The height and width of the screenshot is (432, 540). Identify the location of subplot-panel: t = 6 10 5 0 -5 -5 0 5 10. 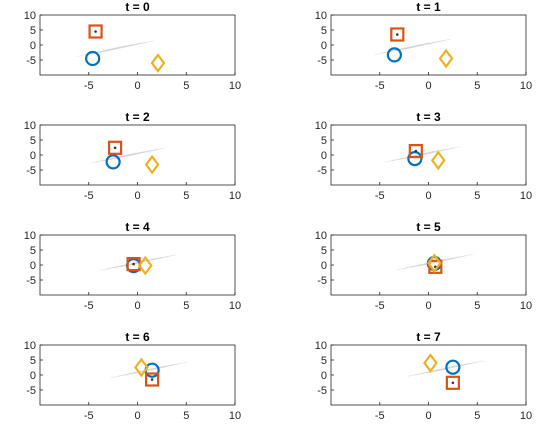
(132, 376).